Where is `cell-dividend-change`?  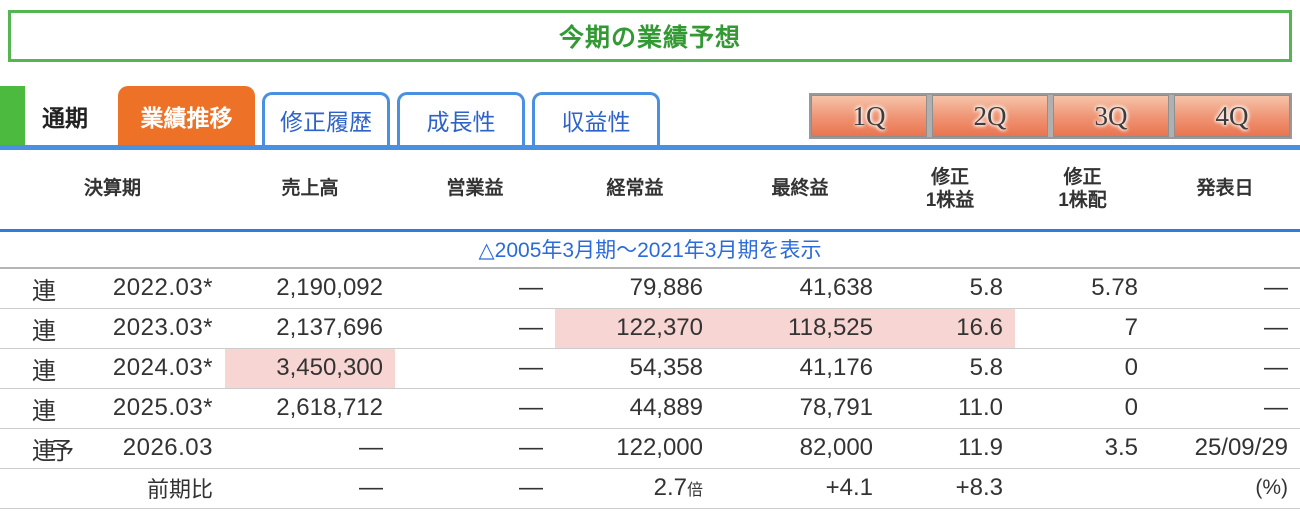
cell-dividend-change is located at coordinates (1082, 488).